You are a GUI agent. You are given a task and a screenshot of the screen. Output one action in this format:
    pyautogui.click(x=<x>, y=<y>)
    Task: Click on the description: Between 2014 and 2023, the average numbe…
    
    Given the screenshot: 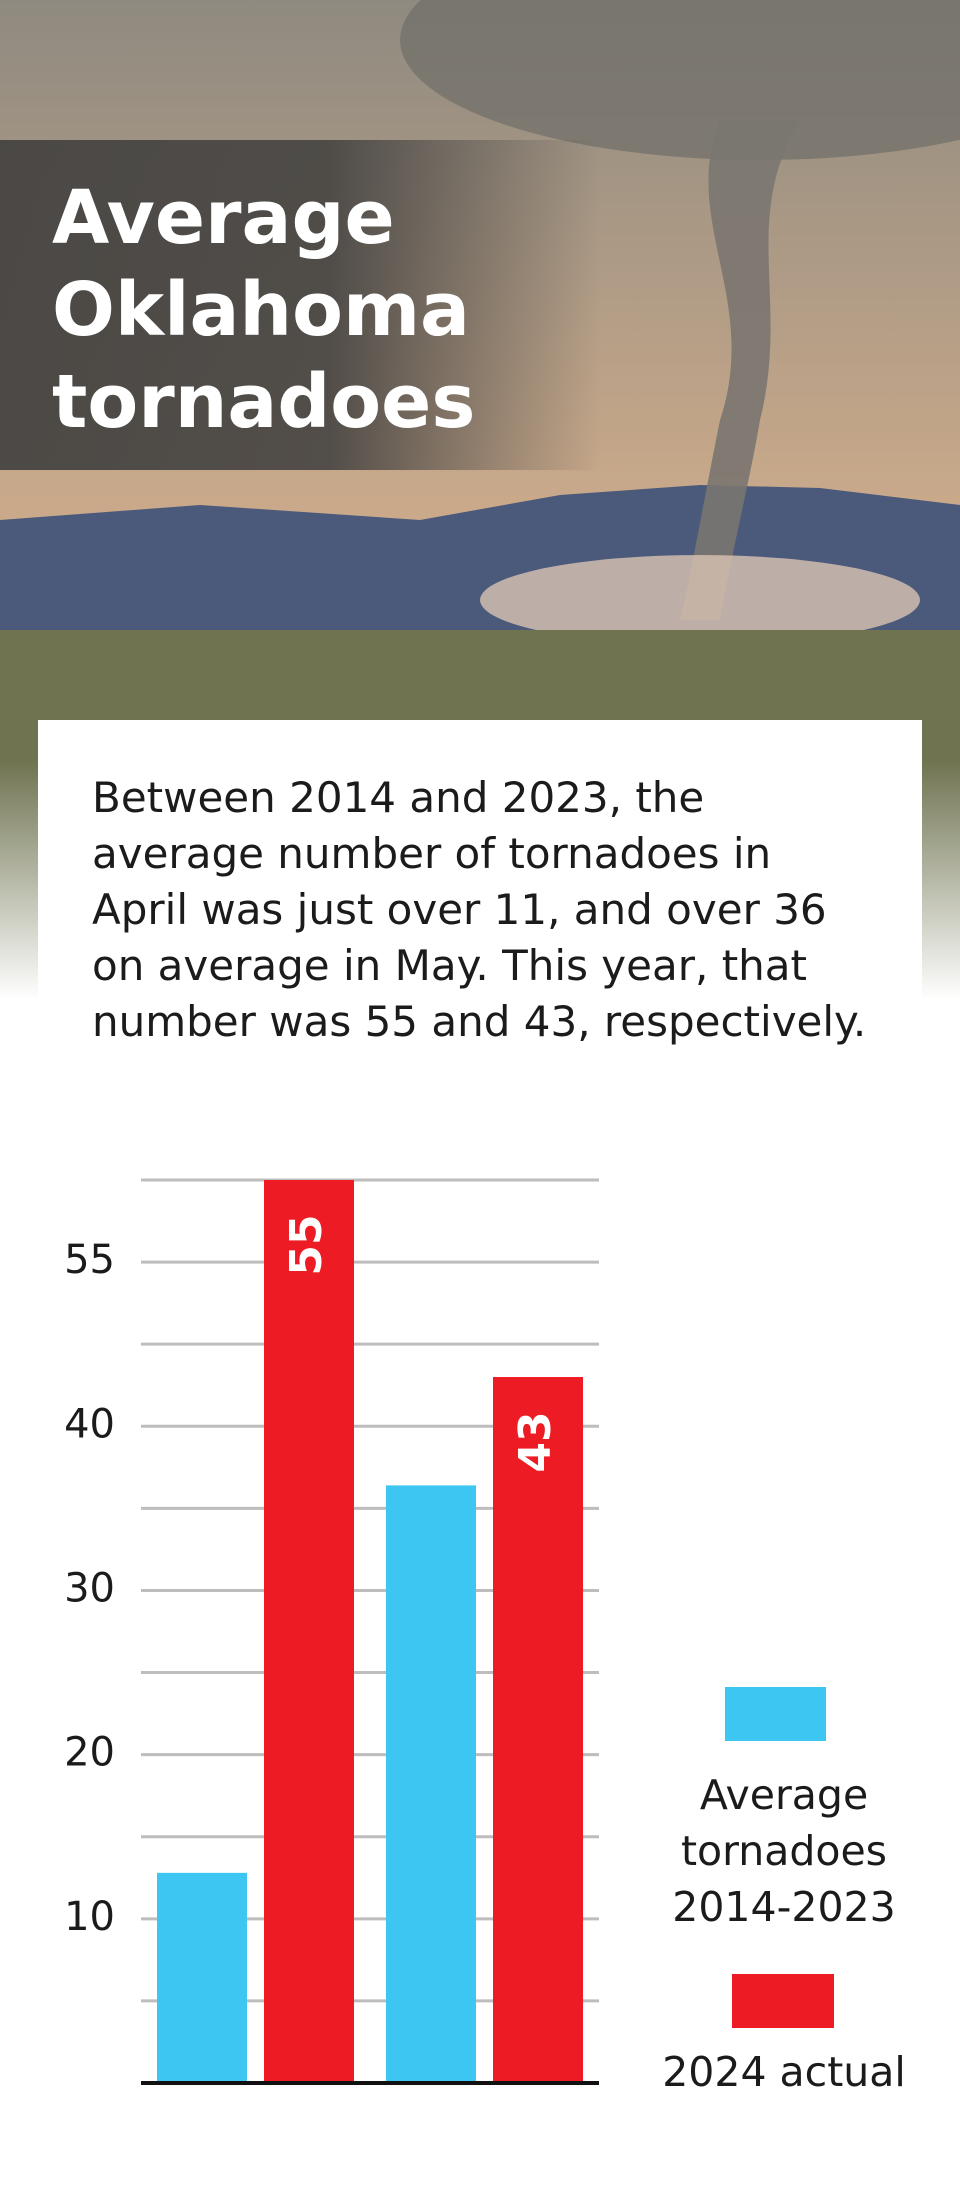 What is the action you would take?
    pyautogui.click(x=479, y=909)
    